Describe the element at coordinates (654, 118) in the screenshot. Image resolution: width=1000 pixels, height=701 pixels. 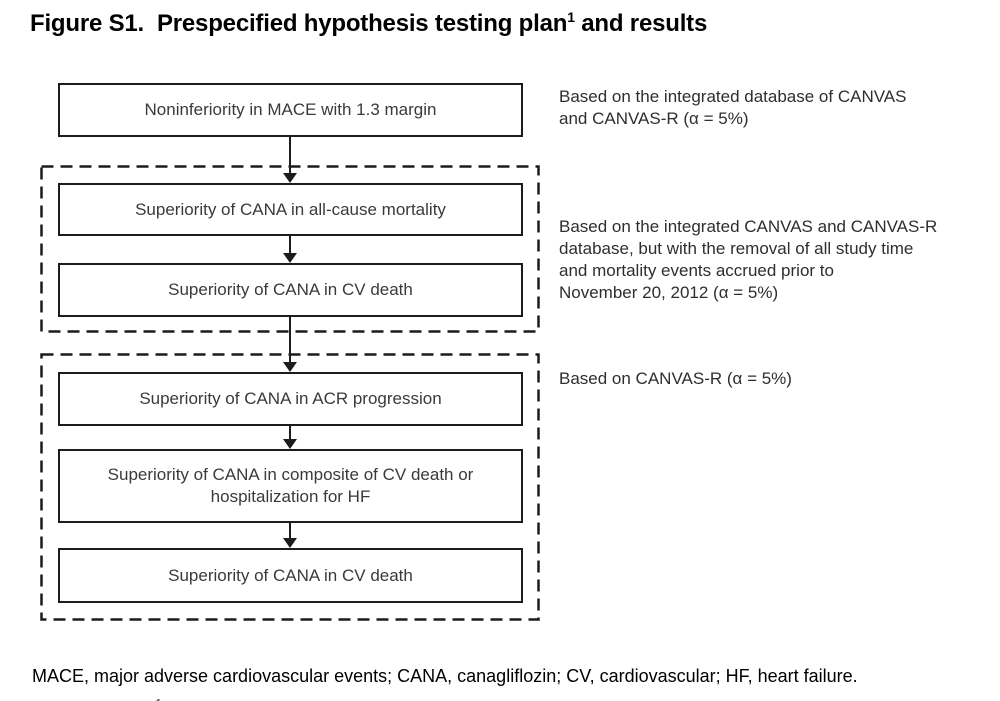
I see `annotation-line: and CANVAS-R (α = 5%)` at that location.